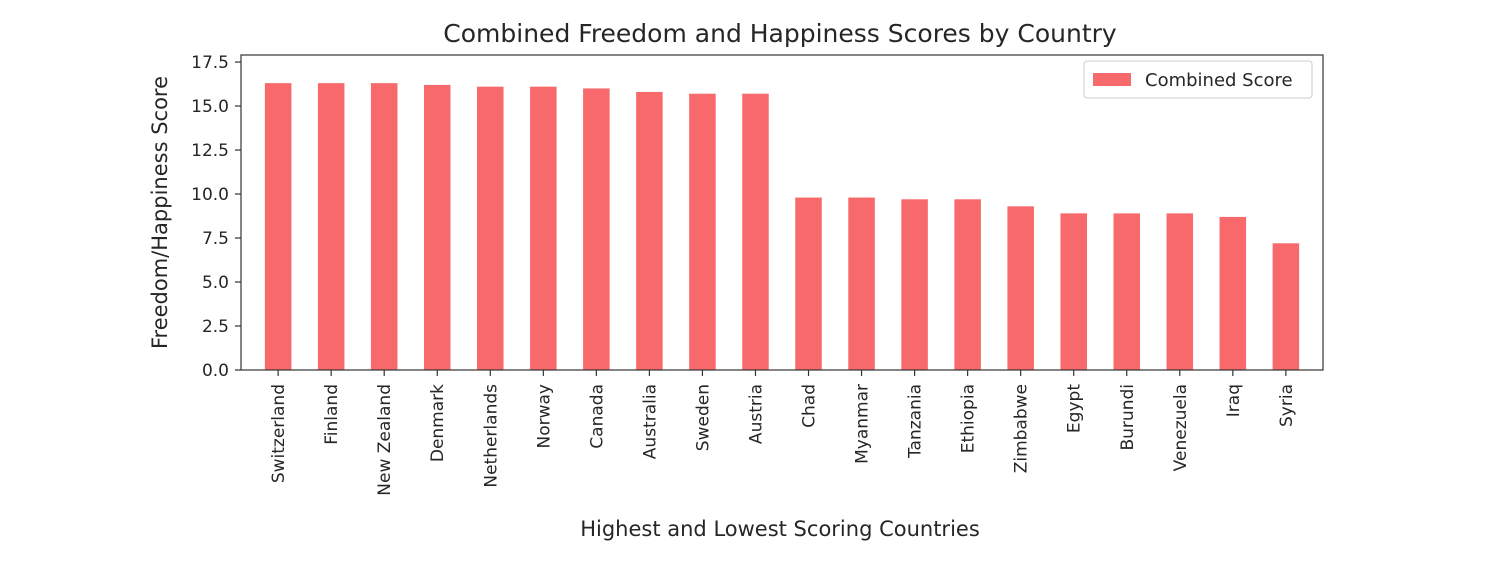  Describe the element at coordinates (969, 418) in the screenshot. I see `x-tick-label: Ethiopia` at that location.